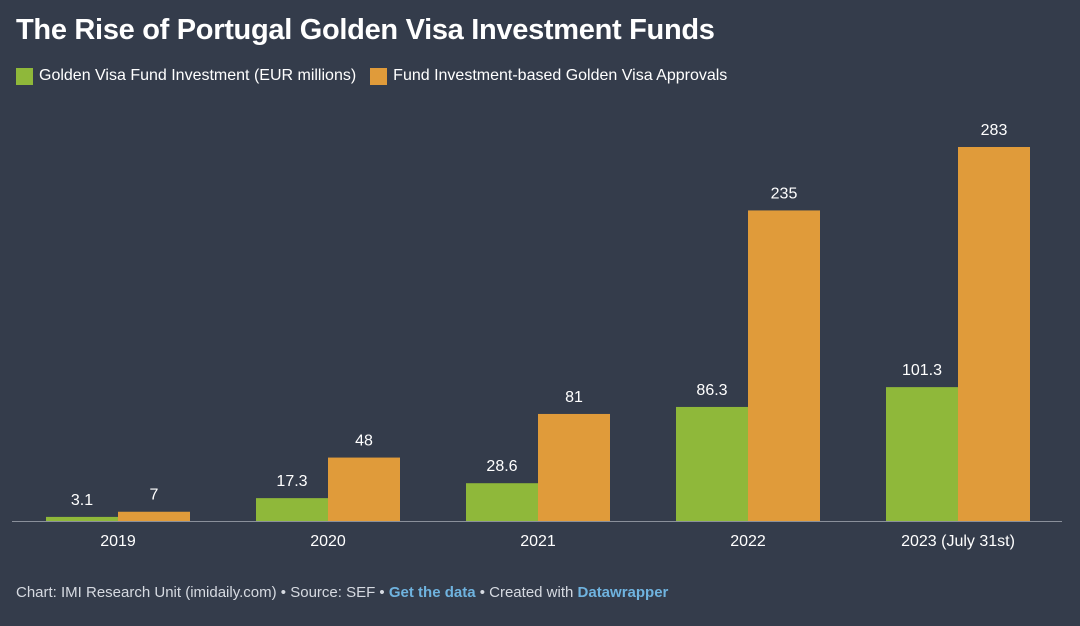 Image resolution: width=1080 pixels, height=626 pixels. Describe the element at coordinates (501, 466) in the screenshot. I see `data-label-investment-2021: 28.6` at that location.